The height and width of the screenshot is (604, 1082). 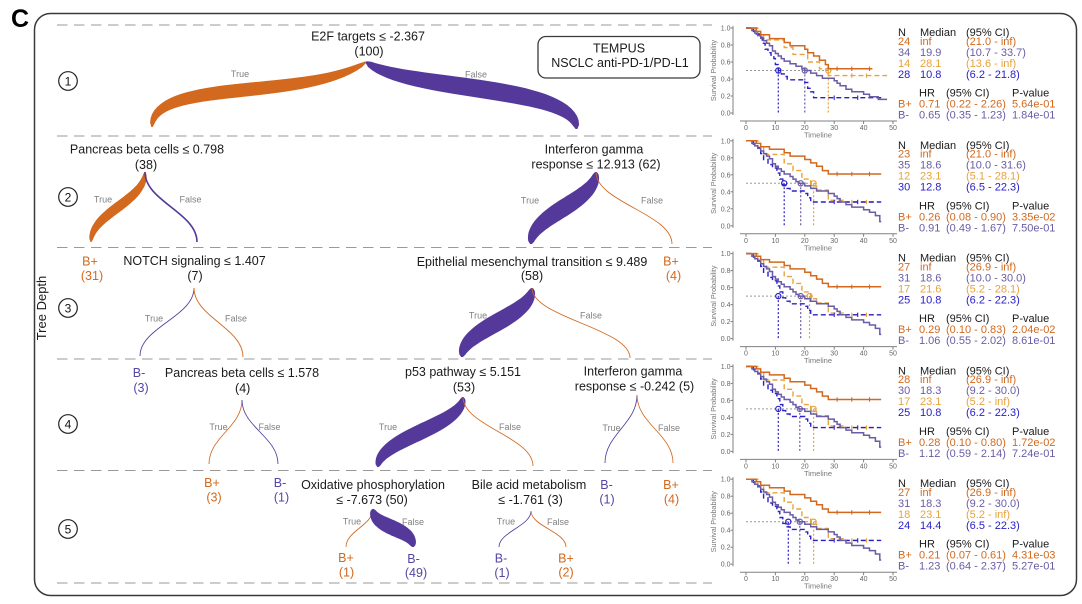 I want to click on svg-text: response ≤ 12.913 (62), so click(x=595, y=165).